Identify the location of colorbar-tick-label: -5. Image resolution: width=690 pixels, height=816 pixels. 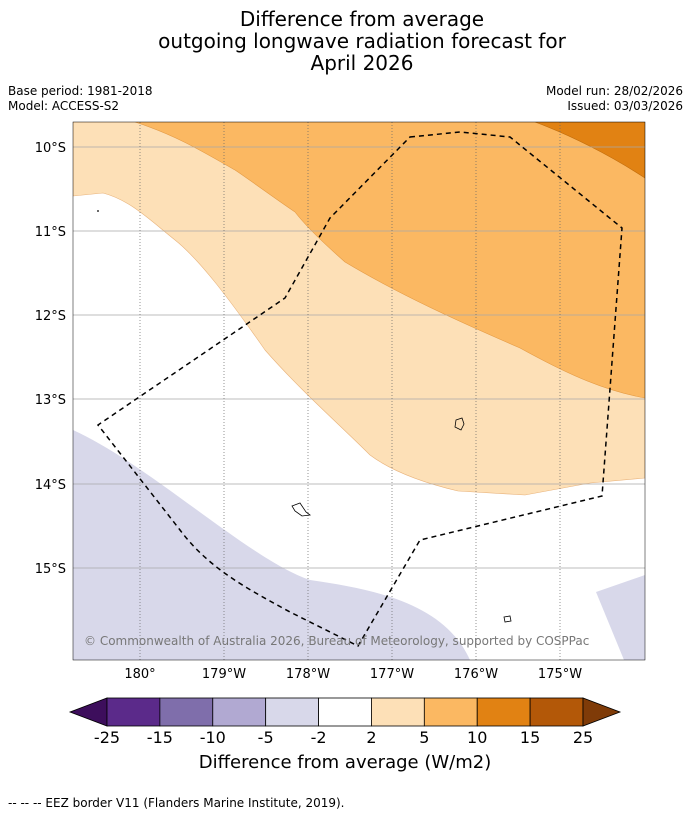
(265, 737).